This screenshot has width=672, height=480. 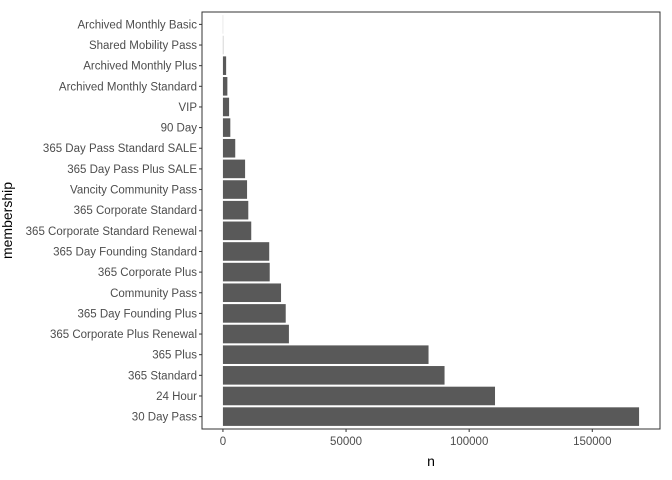 I want to click on y-tick-label: Archived Monthly Plus, so click(x=140, y=67).